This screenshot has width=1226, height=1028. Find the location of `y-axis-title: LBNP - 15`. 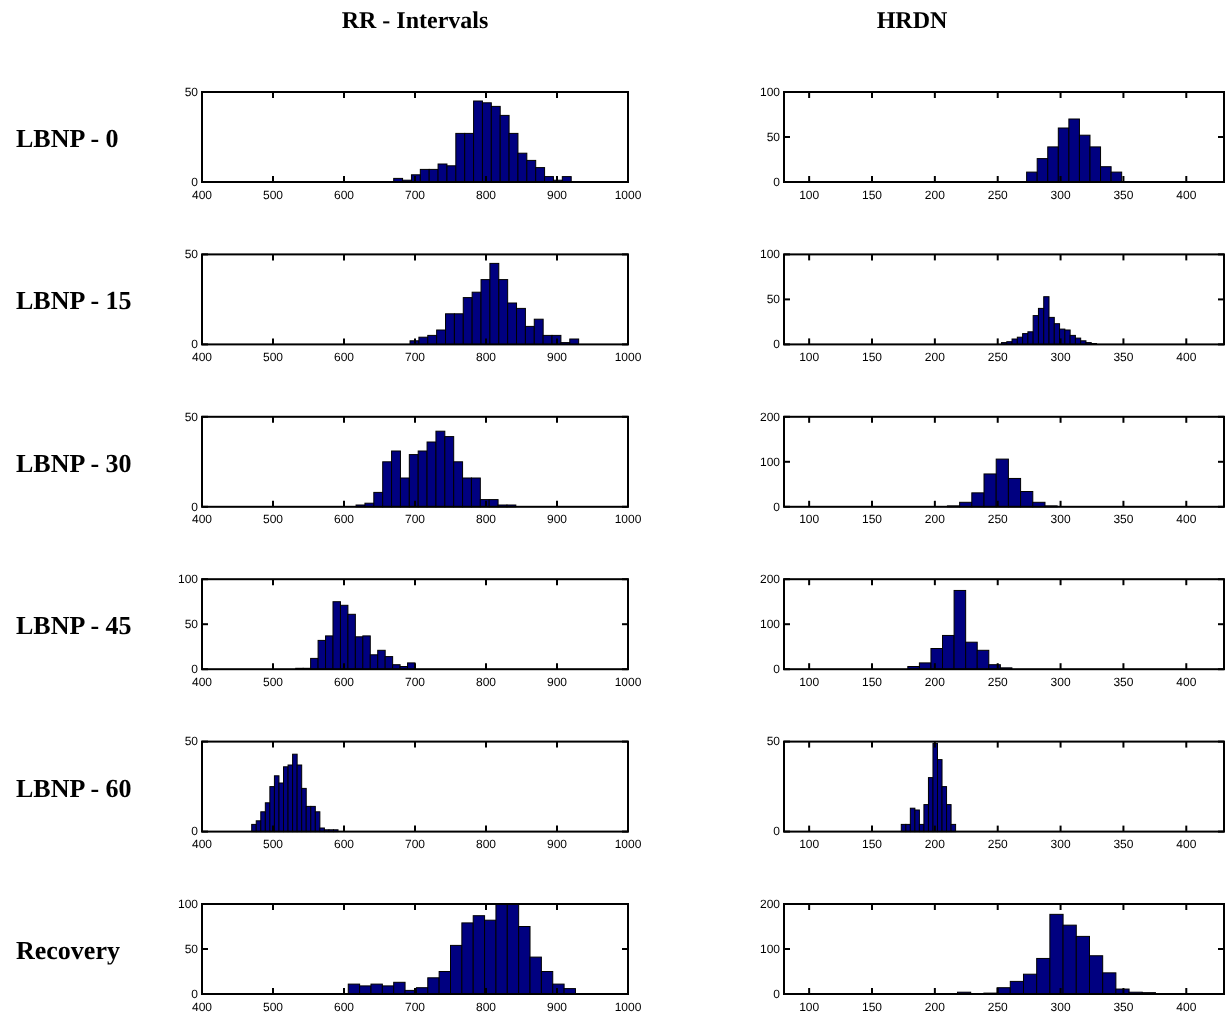

y-axis-title: LBNP - 15 is located at coordinates (74, 300).